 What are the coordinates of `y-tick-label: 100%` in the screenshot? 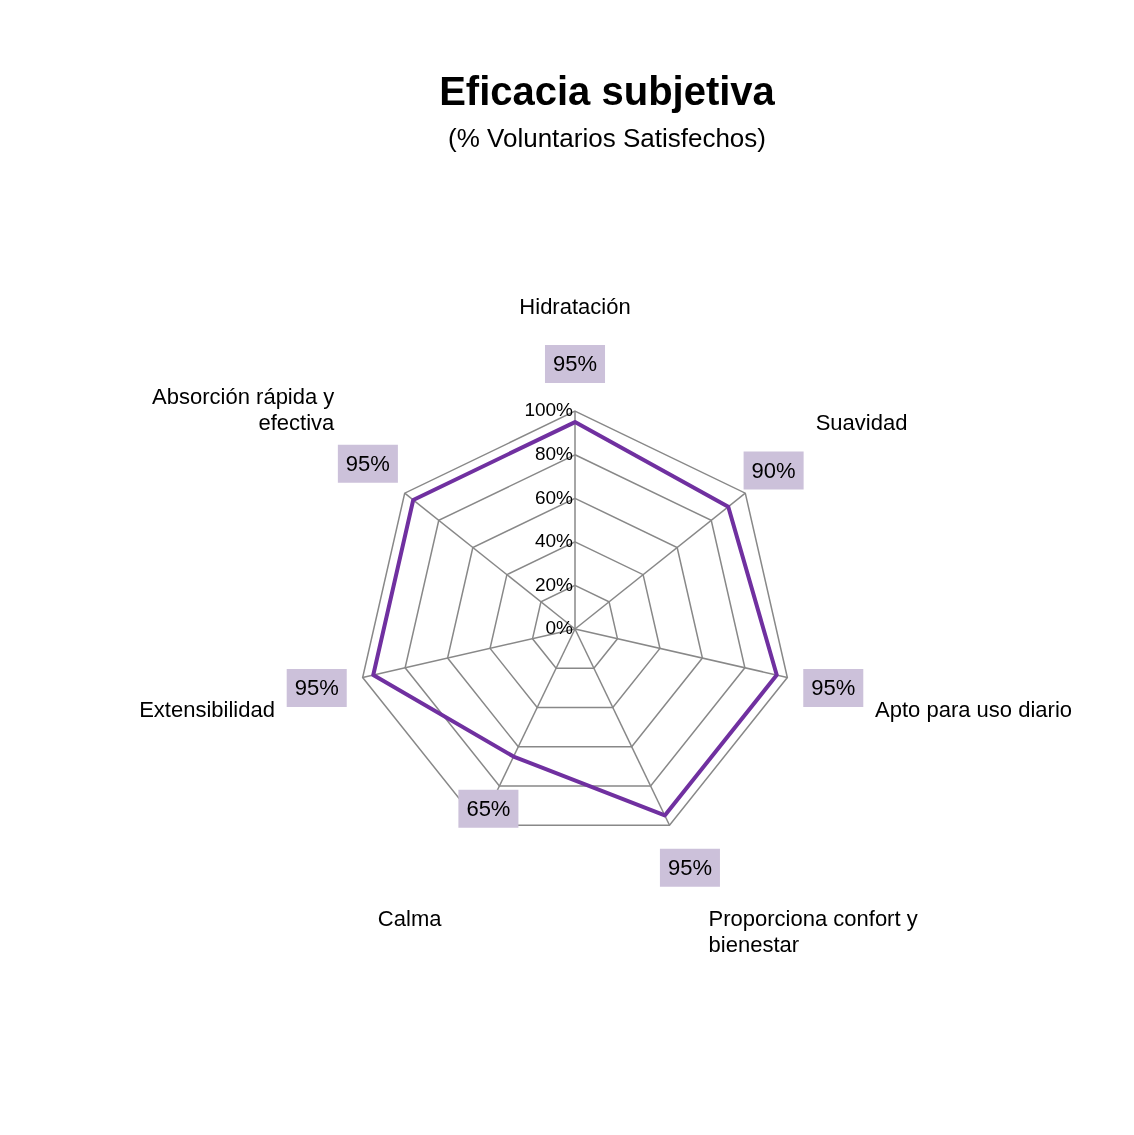 It's located at (549, 410).